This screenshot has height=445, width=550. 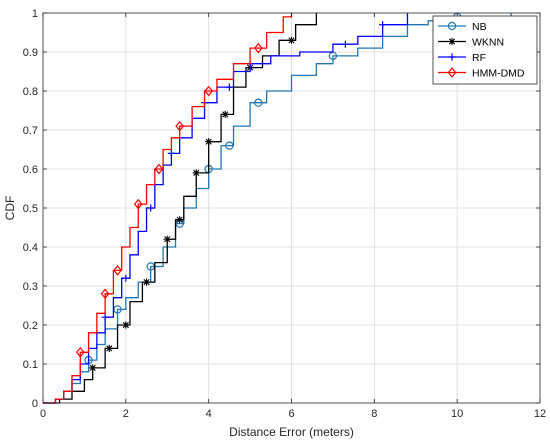 I want to click on legend-label: RF, so click(x=479, y=58).